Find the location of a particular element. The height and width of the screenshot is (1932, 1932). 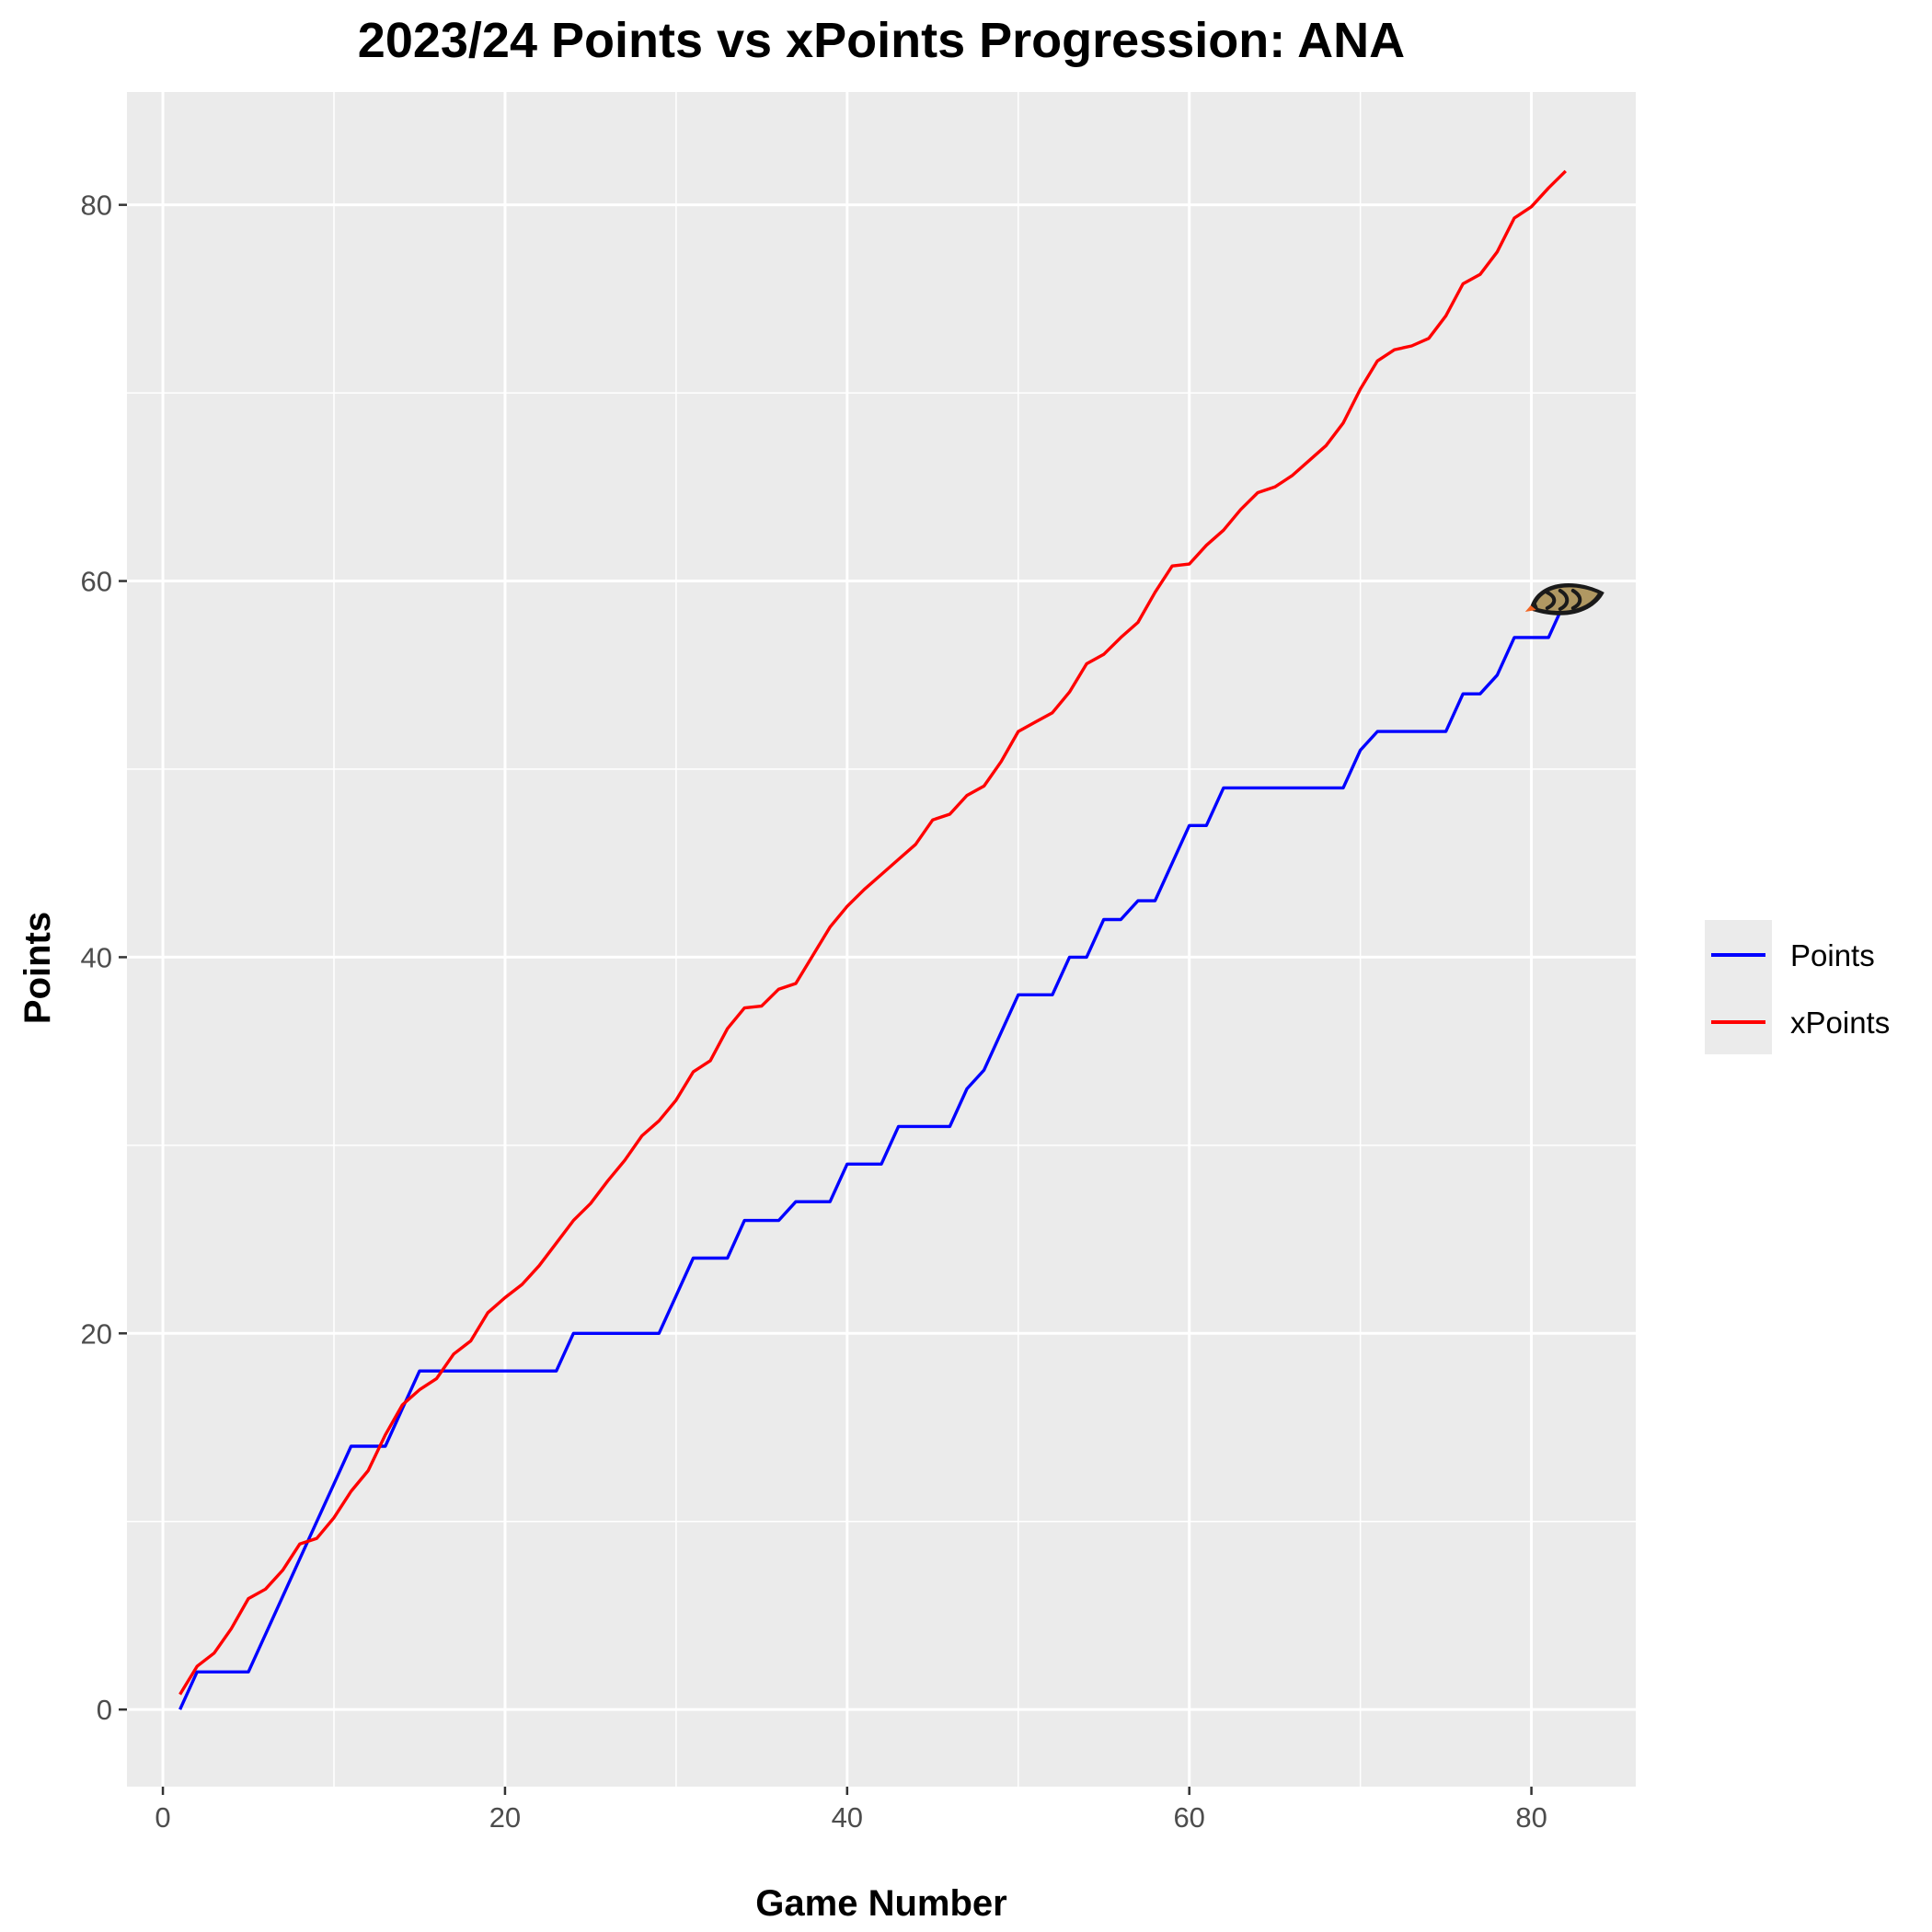

x-tick-label: 60 is located at coordinates (1188, 1817).